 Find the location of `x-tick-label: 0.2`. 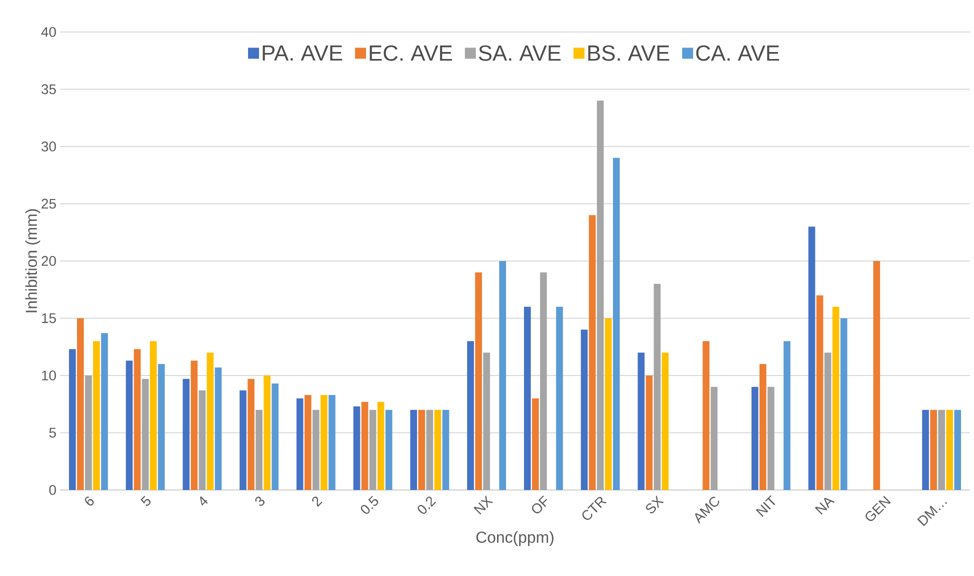

x-tick-label: 0.2 is located at coordinates (427, 505).